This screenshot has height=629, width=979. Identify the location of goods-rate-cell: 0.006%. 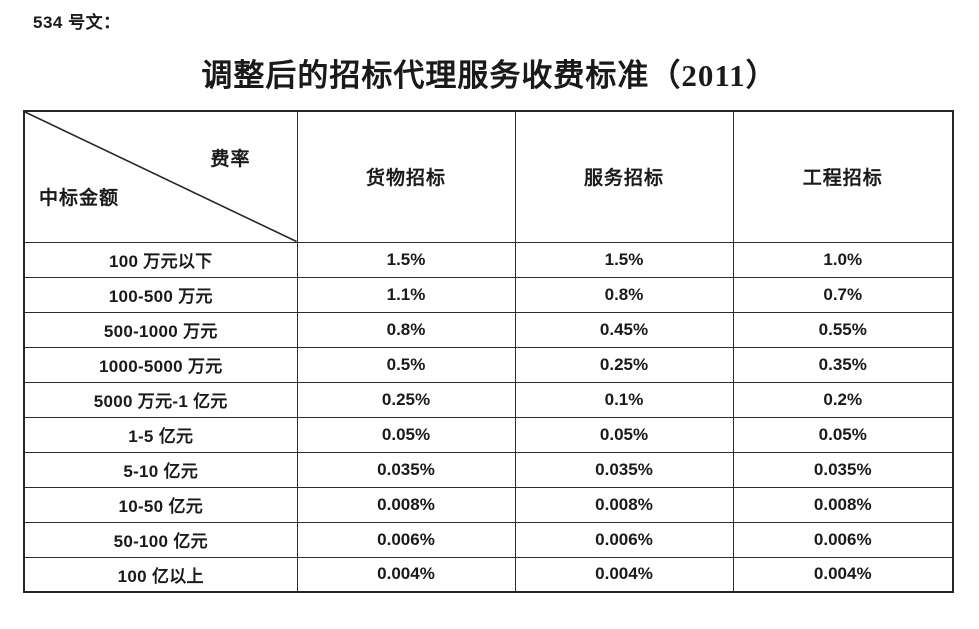
(406, 539).